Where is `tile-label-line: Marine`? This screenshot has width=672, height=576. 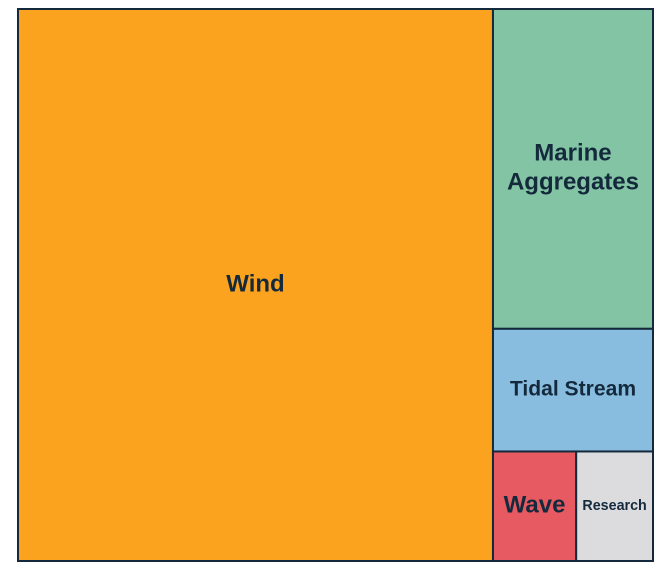 tile-label-line: Marine is located at coordinates (572, 153).